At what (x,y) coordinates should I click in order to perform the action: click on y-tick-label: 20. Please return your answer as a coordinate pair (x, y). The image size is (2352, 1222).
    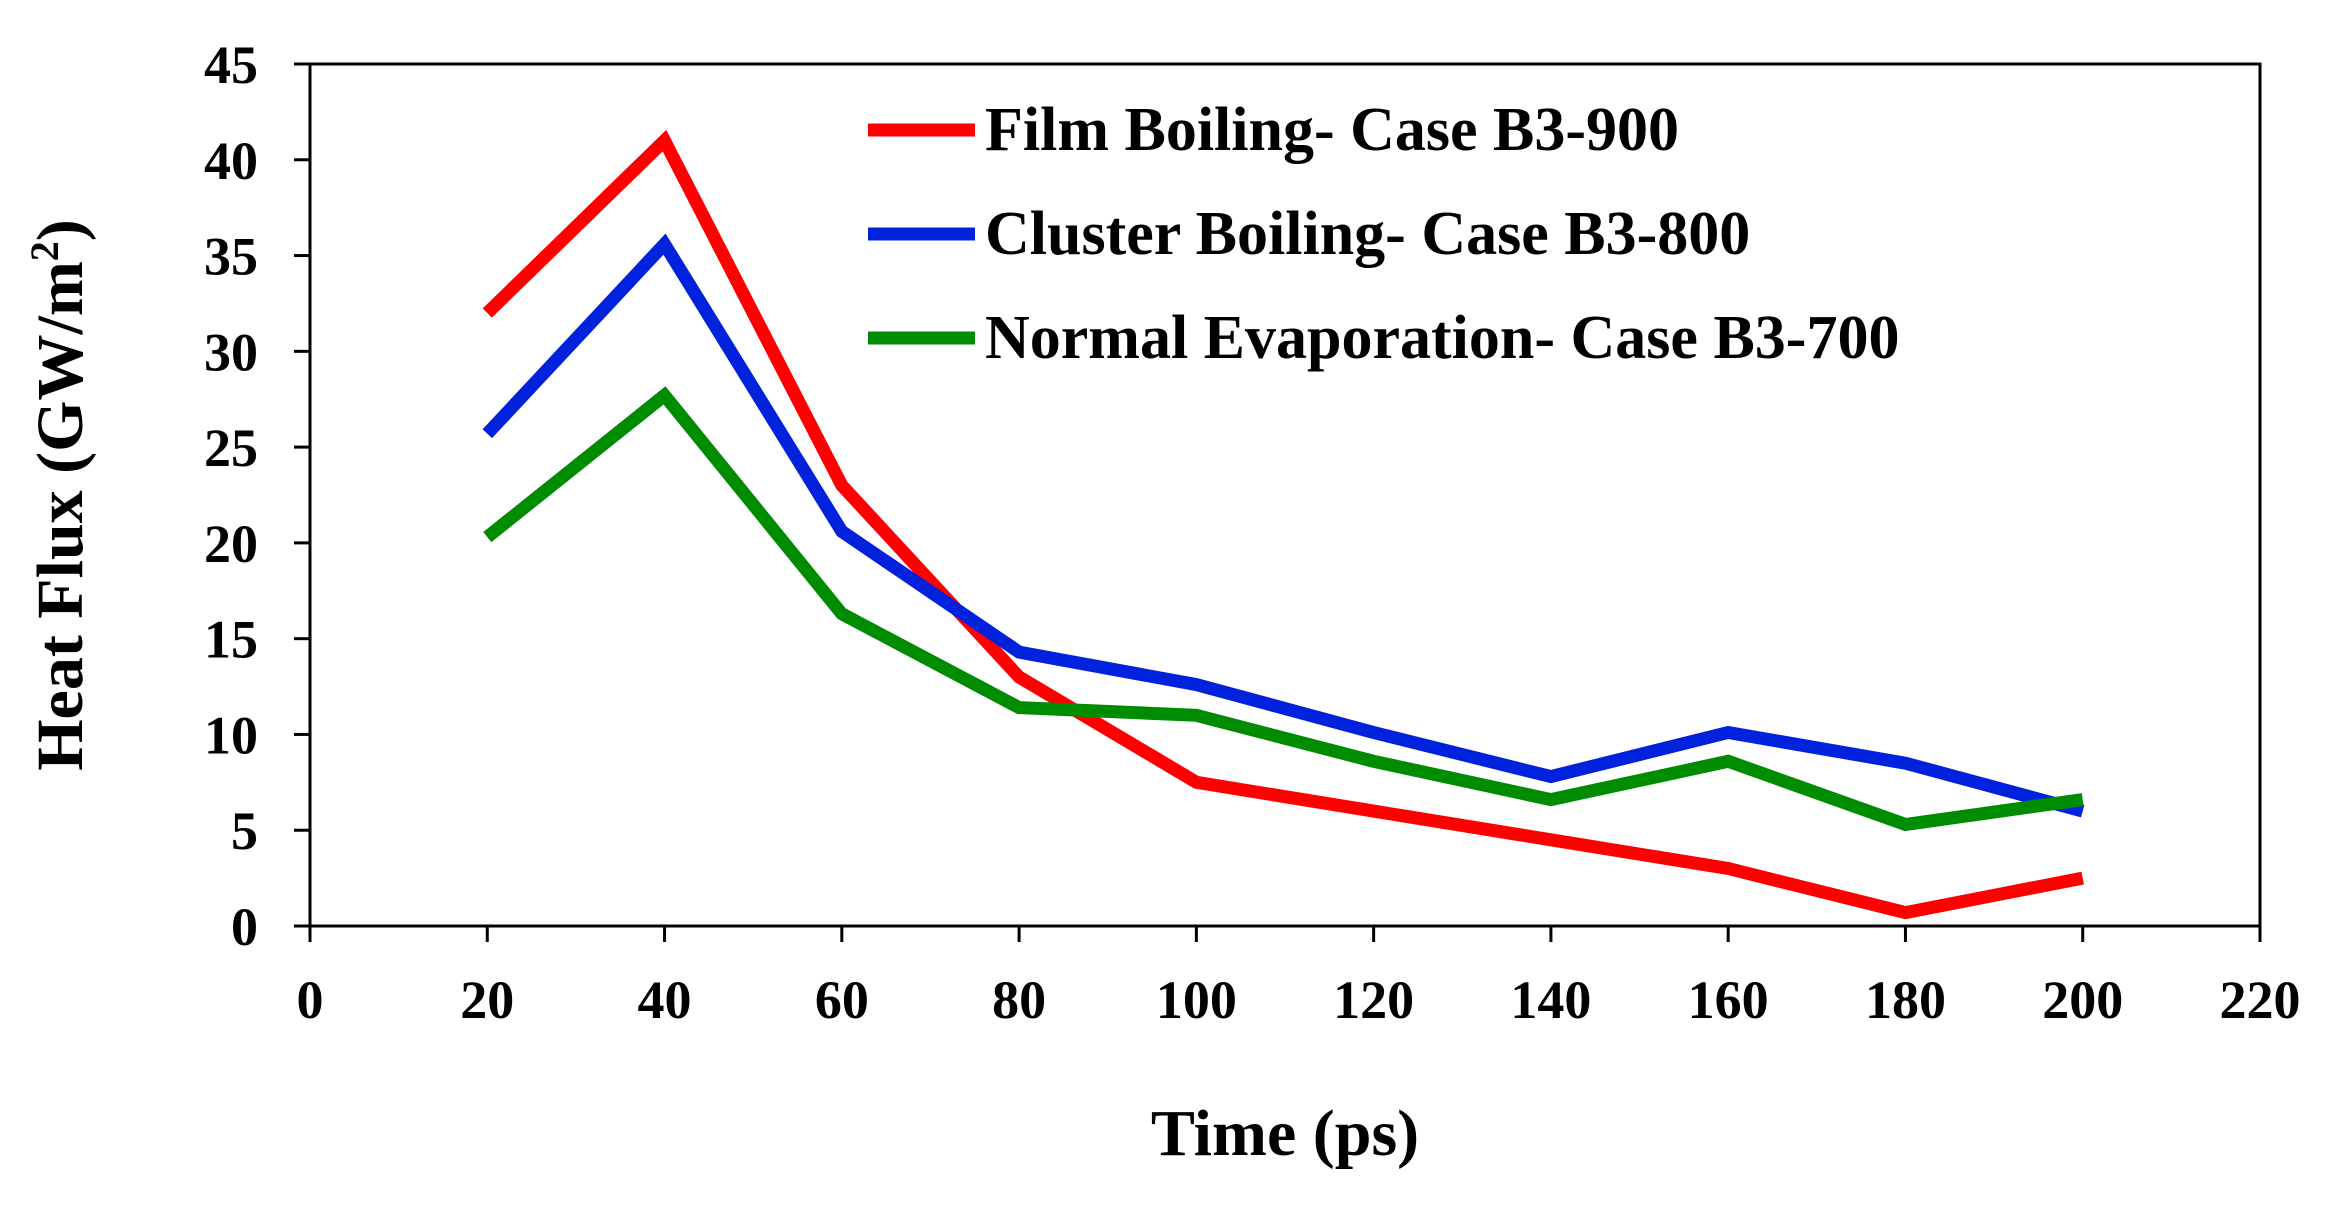
    Looking at the image, I should click on (231, 544).